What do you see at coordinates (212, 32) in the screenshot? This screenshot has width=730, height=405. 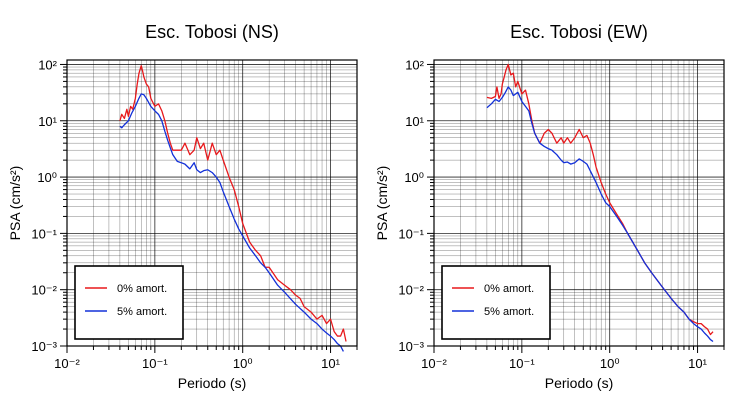 I see `chart-title: Esc. Tobosi (NS)` at bounding box center [212, 32].